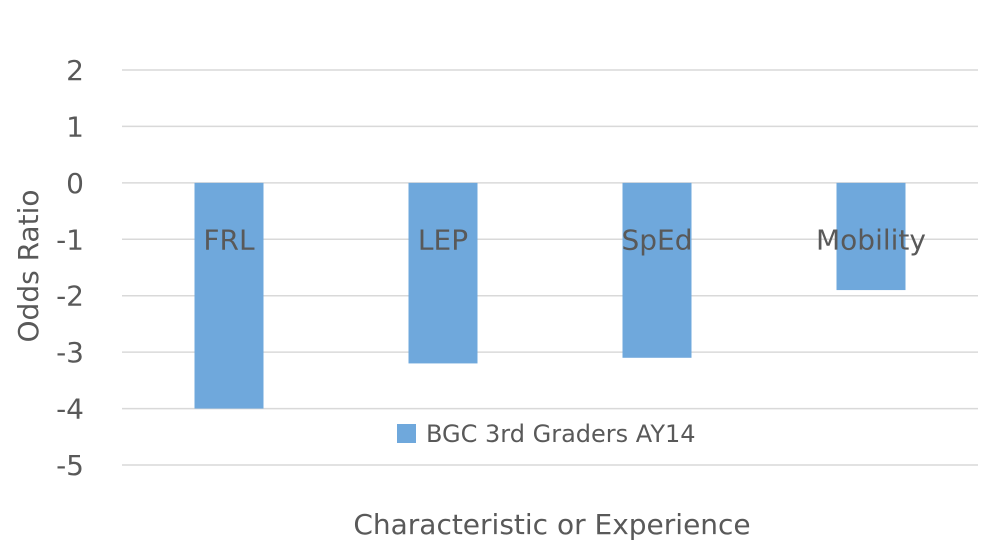 The image size is (993, 548). Describe the element at coordinates (657, 270) in the screenshot. I see `bar-sped` at that location.